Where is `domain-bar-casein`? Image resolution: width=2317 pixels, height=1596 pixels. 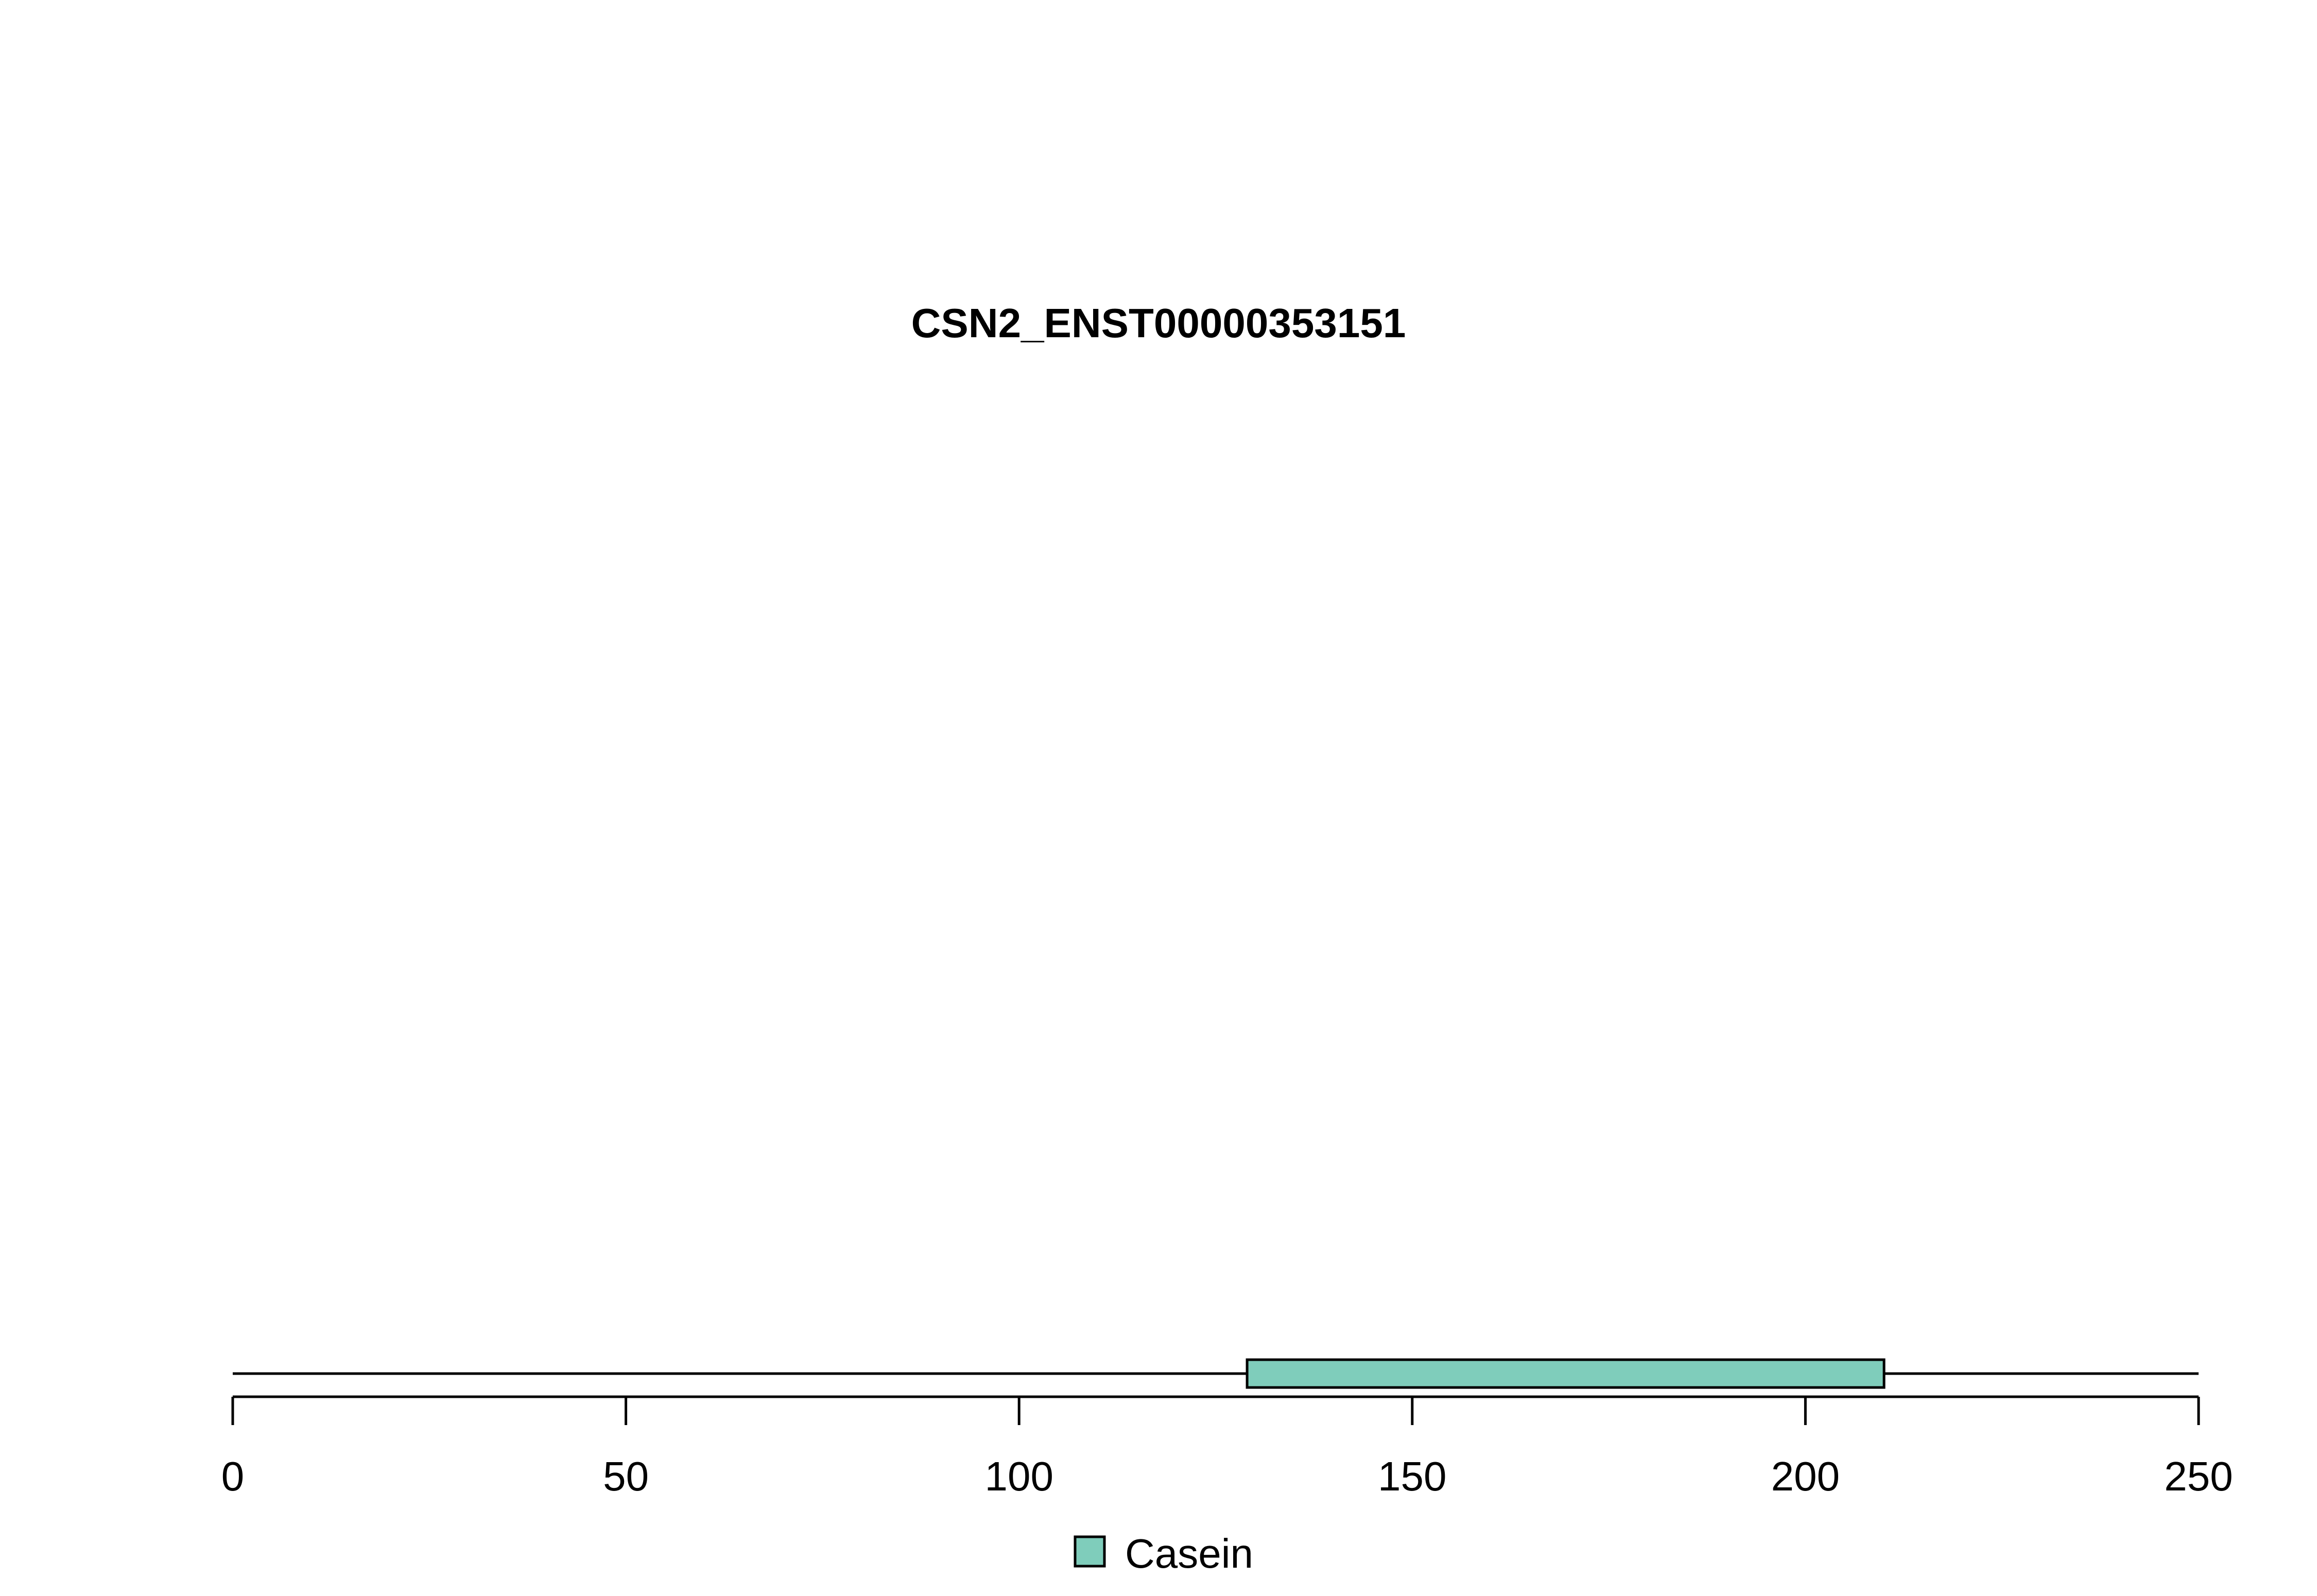 domain-bar-casein is located at coordinates (1566, 1373).